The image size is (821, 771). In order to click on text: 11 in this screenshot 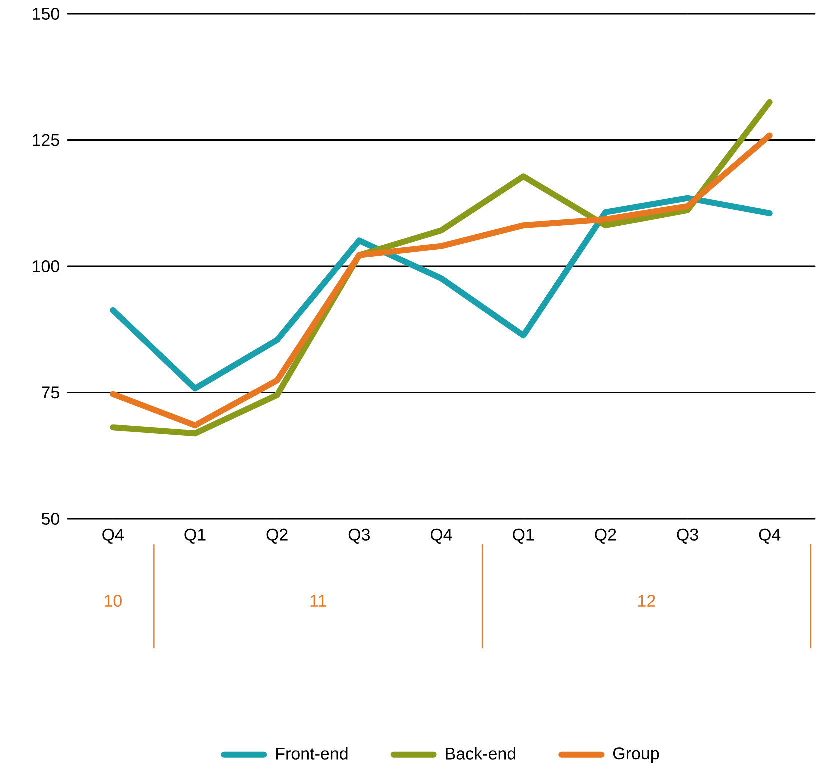, I will do `click(318, 601)`.